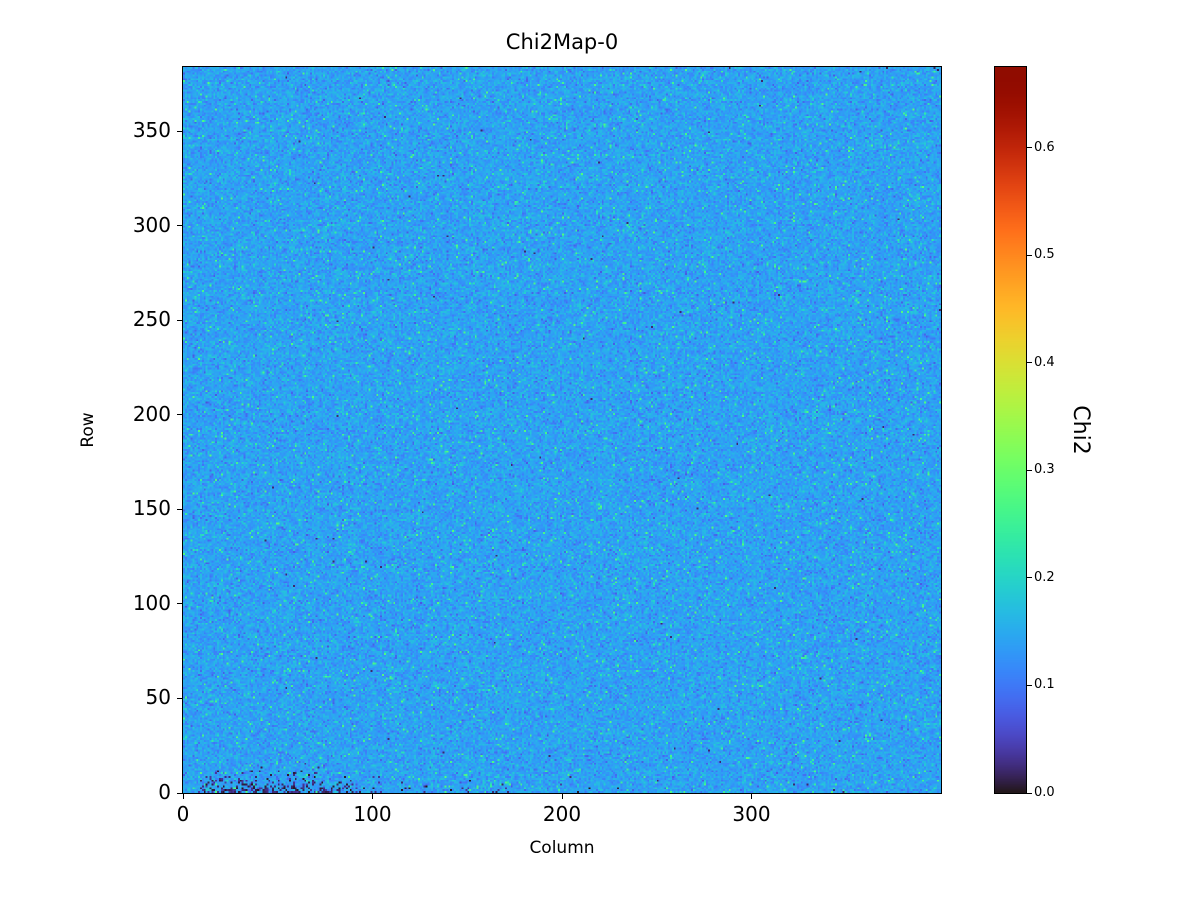  I want to click on colorbar-tick-label: 0.4, so click(1044, 362).